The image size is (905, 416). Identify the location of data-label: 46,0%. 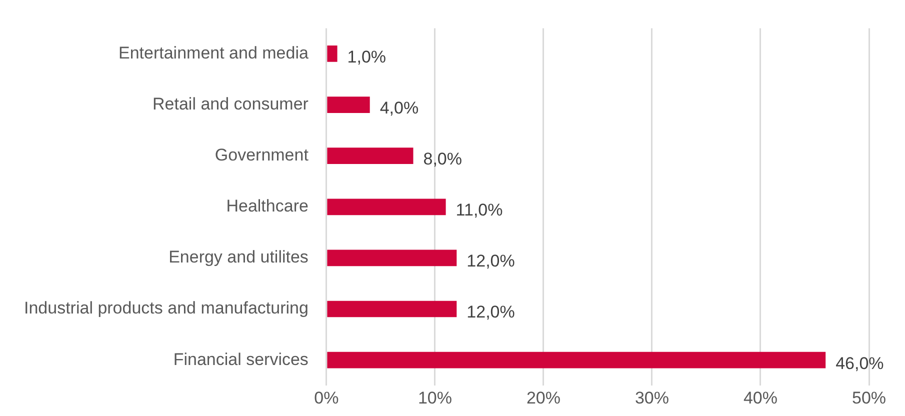
(860, 363).